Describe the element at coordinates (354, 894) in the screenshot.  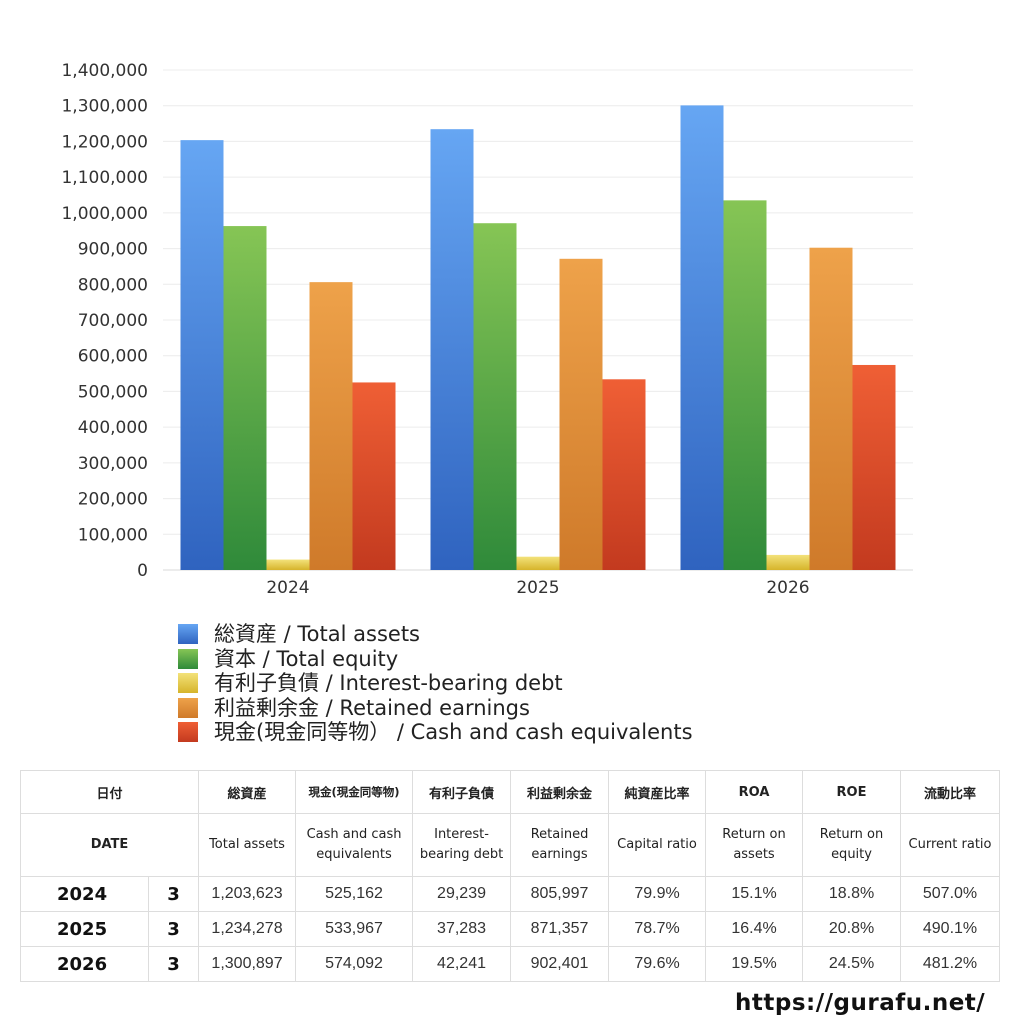
I see `cell-cash: 525,162` at that location.